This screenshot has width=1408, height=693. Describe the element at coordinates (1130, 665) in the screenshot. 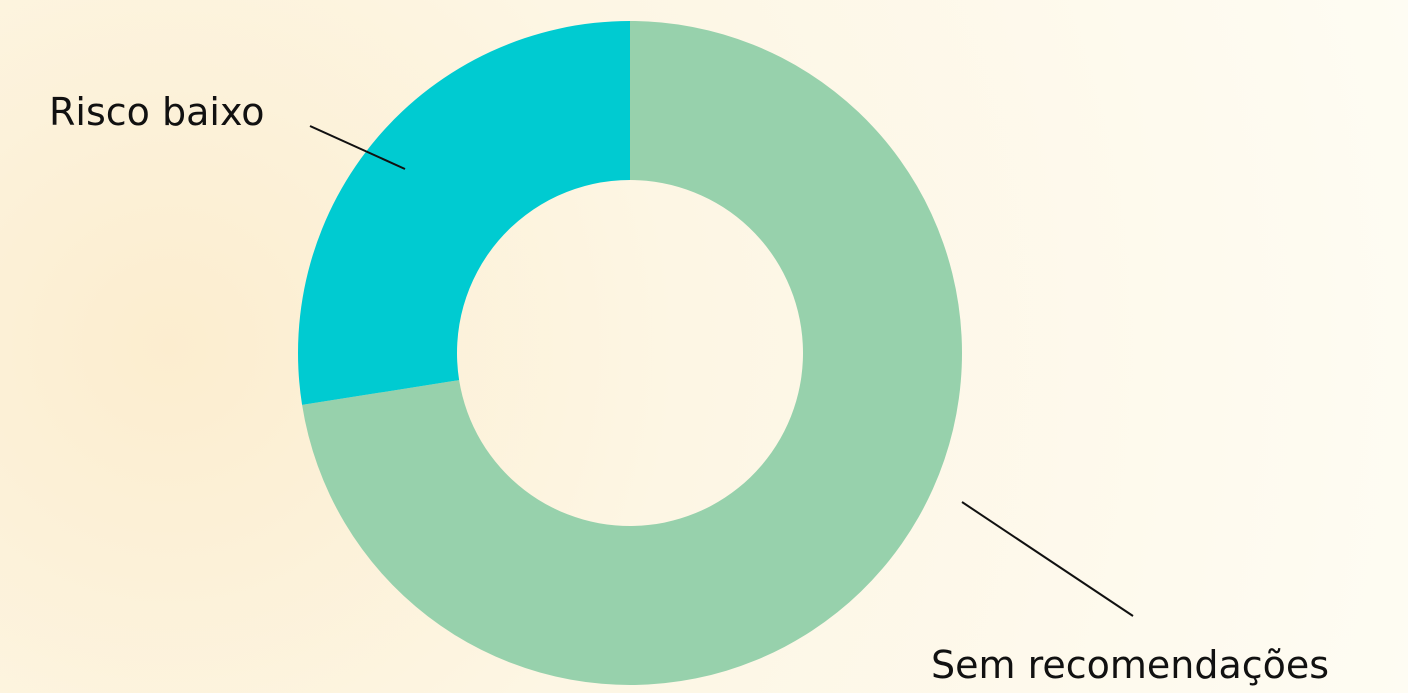

I see `slice-label-sem-recomendacoes: Sem recomendações` at that location.